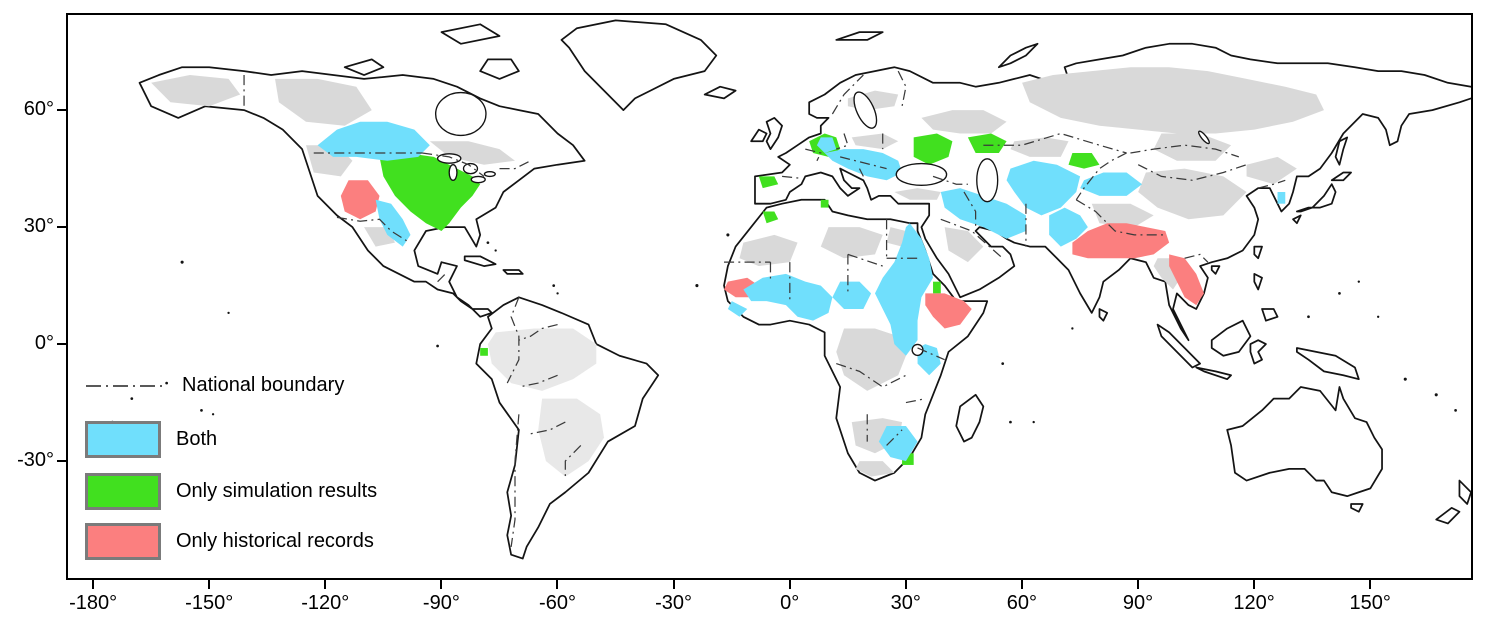 Image resolution: width=1497 pixels, height=632 pixels. What do you see at coordinates (772, 254) in the screenshot?
I see `historical-basins` at bounding box center [772, 254].